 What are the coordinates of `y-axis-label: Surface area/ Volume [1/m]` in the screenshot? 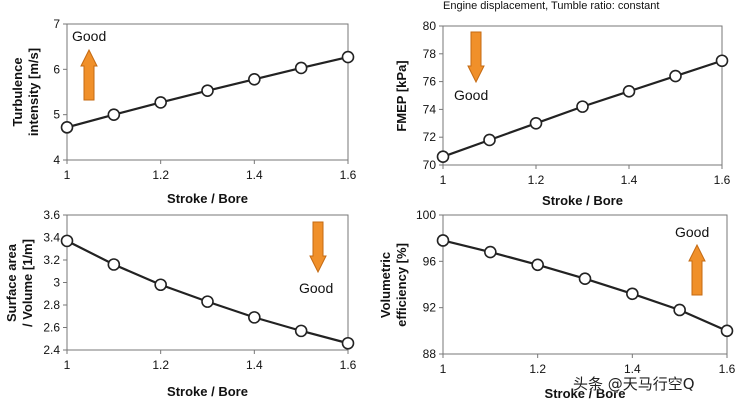 It's located at (19, 283).